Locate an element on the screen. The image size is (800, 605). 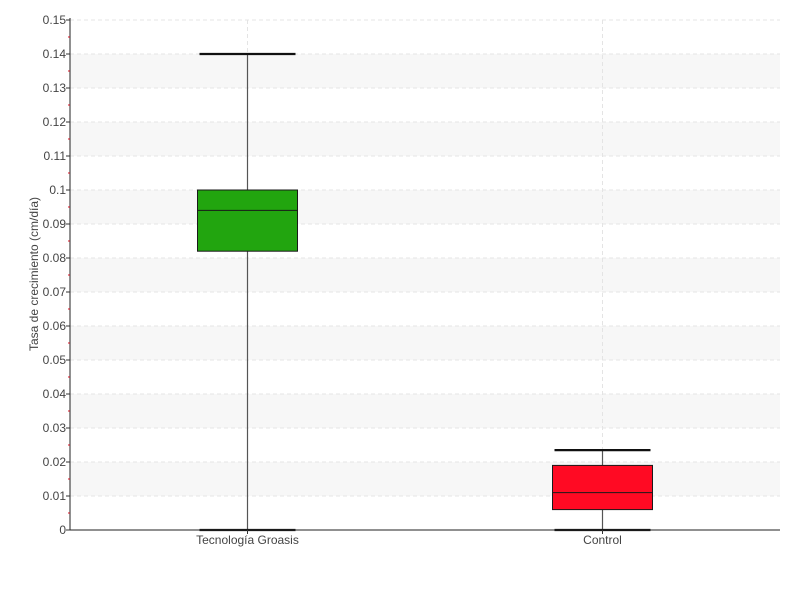
y-tick-label: 0.03 is located at coordinates (55, 428).